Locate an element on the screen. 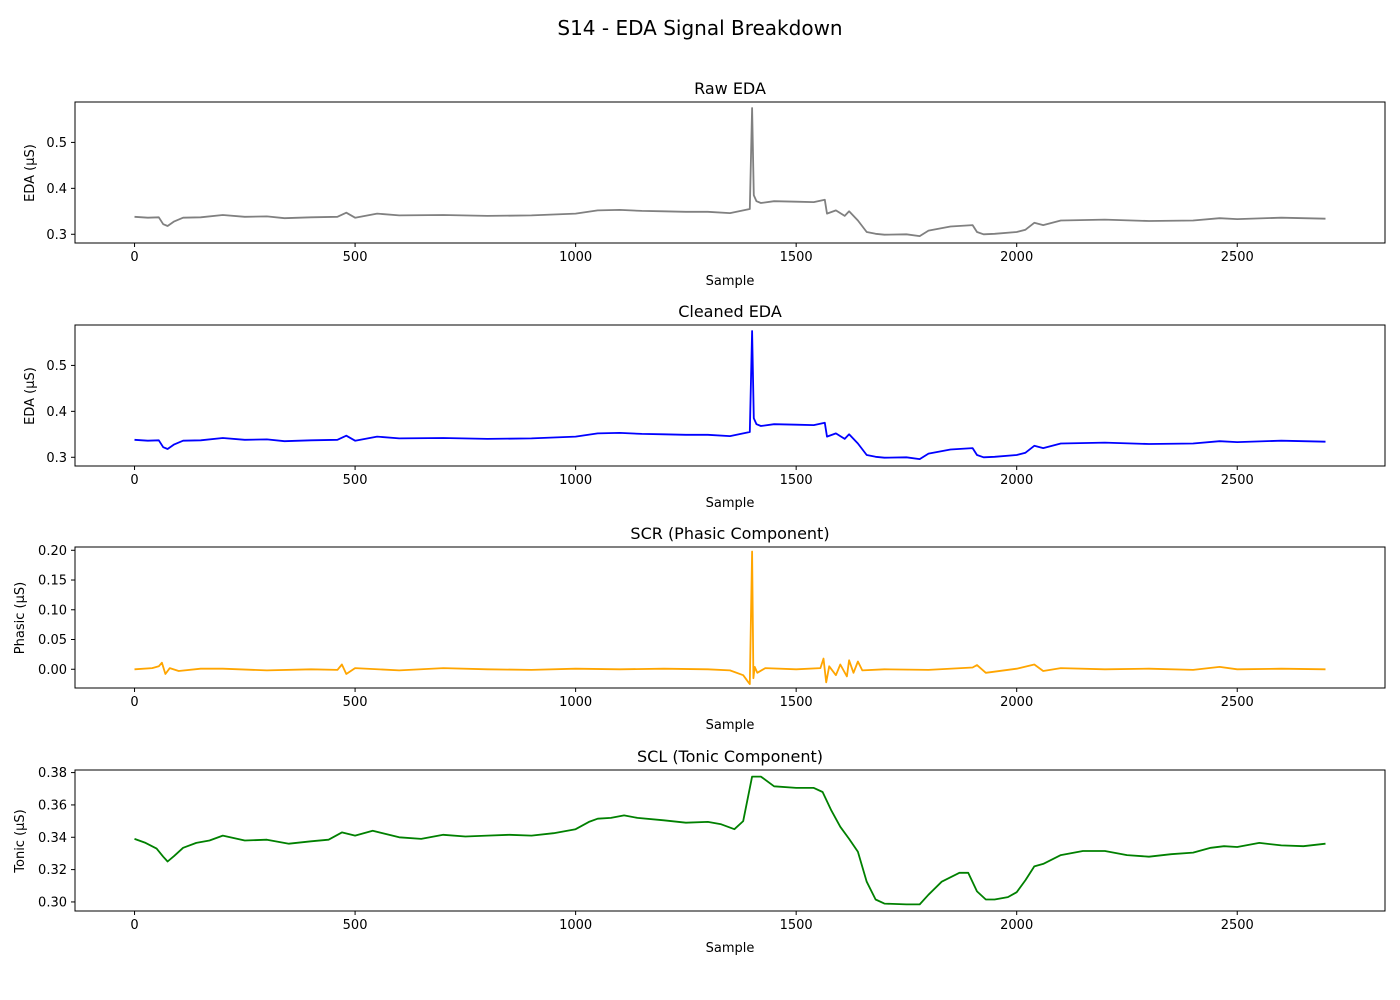 This screenshot has width=1400, height=1000. y-tick-label: 0.10 is located at coordinates (52, 610).